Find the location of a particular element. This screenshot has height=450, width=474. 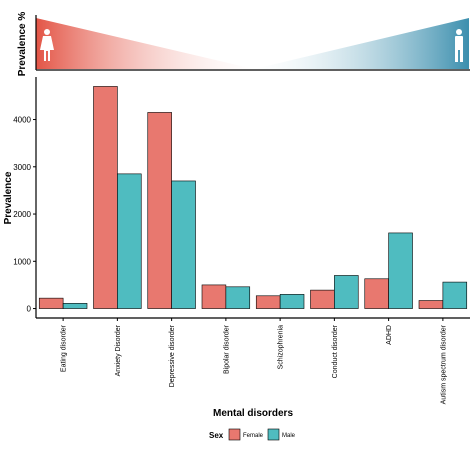

y-tick-label: 4000 is located at coordinates (22, 120).